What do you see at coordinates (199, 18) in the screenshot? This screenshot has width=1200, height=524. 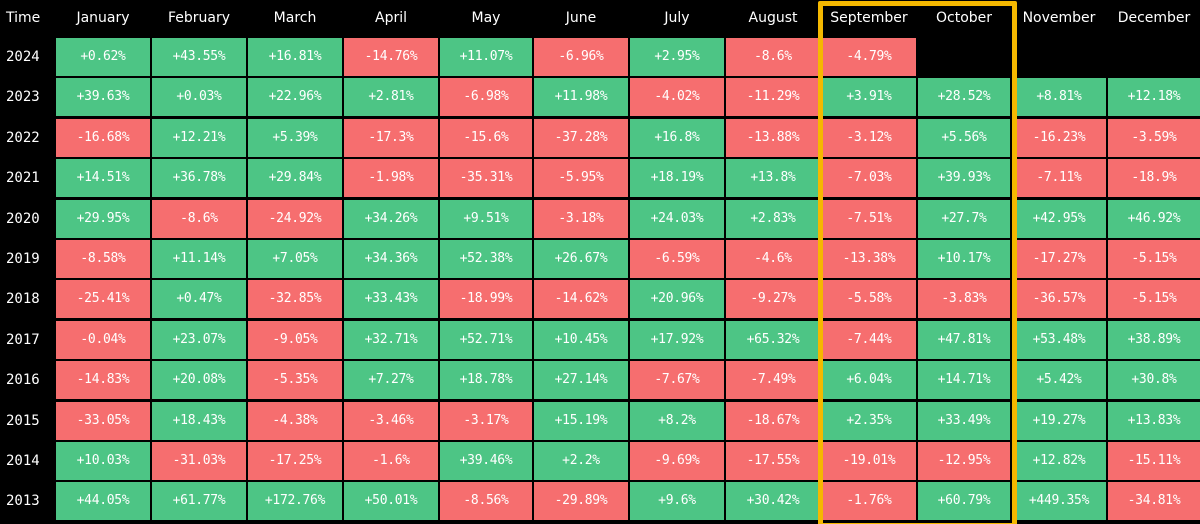 I see `column-header-february: February` at bounding box center [199, 18].